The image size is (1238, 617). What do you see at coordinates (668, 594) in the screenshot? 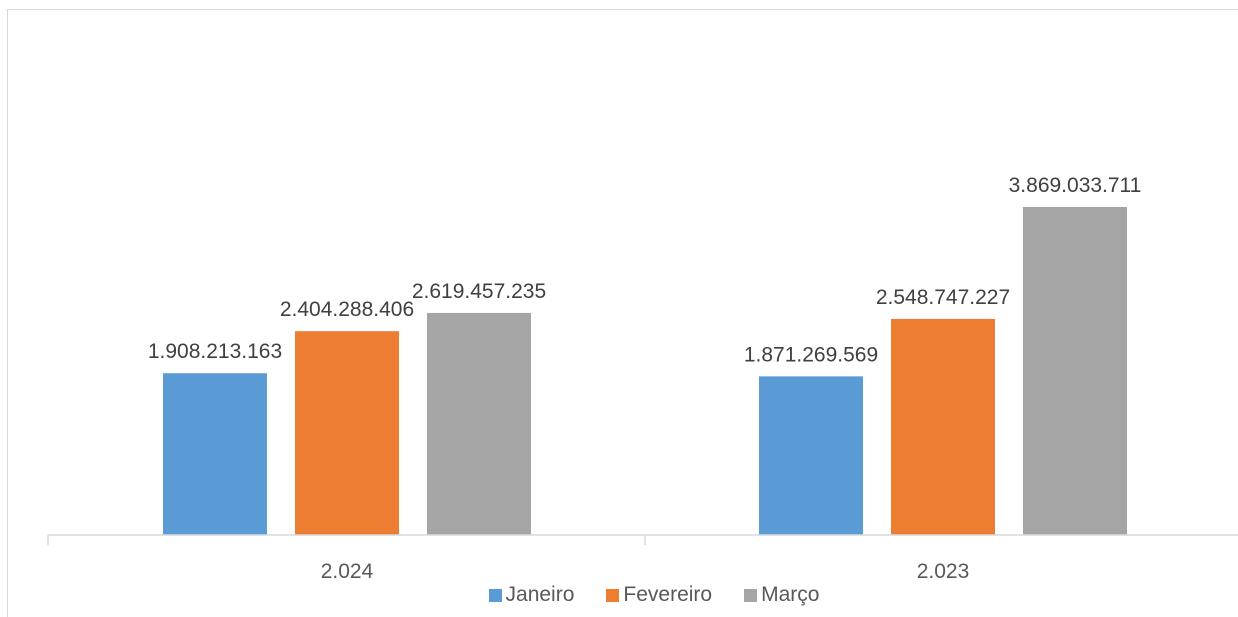
I see `legend-label-fevereiro: Fevereiro` at bounding box center [668, 594].